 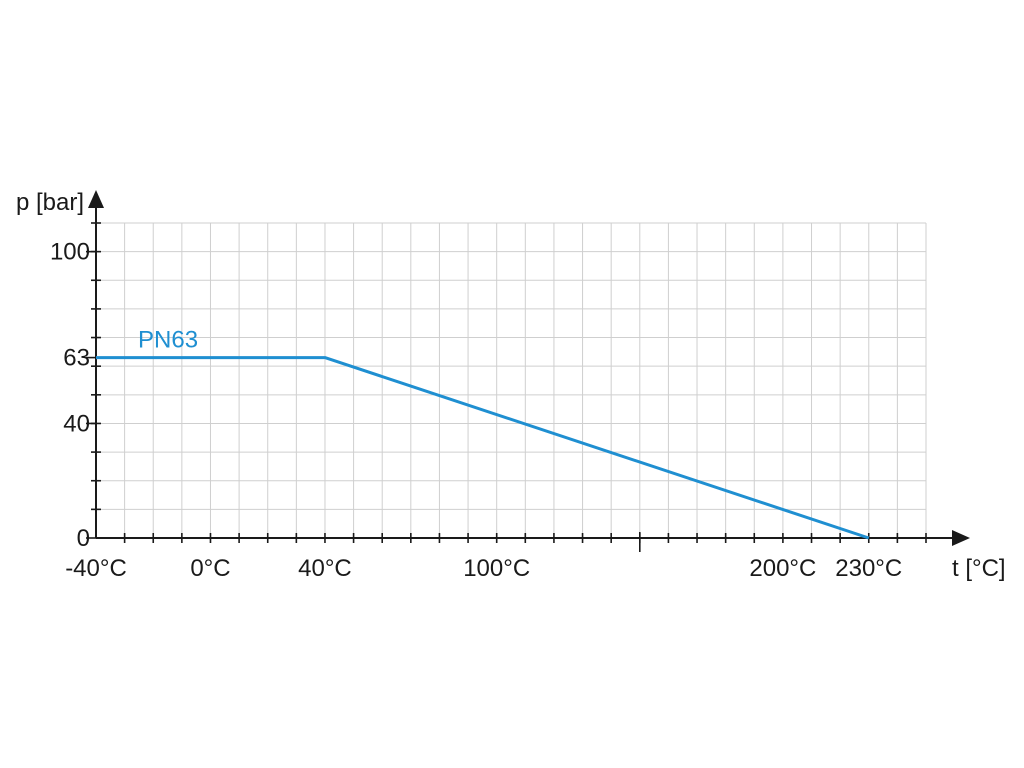 I want to click on x-tick-label: 0°C, so click(x=210, y=568).